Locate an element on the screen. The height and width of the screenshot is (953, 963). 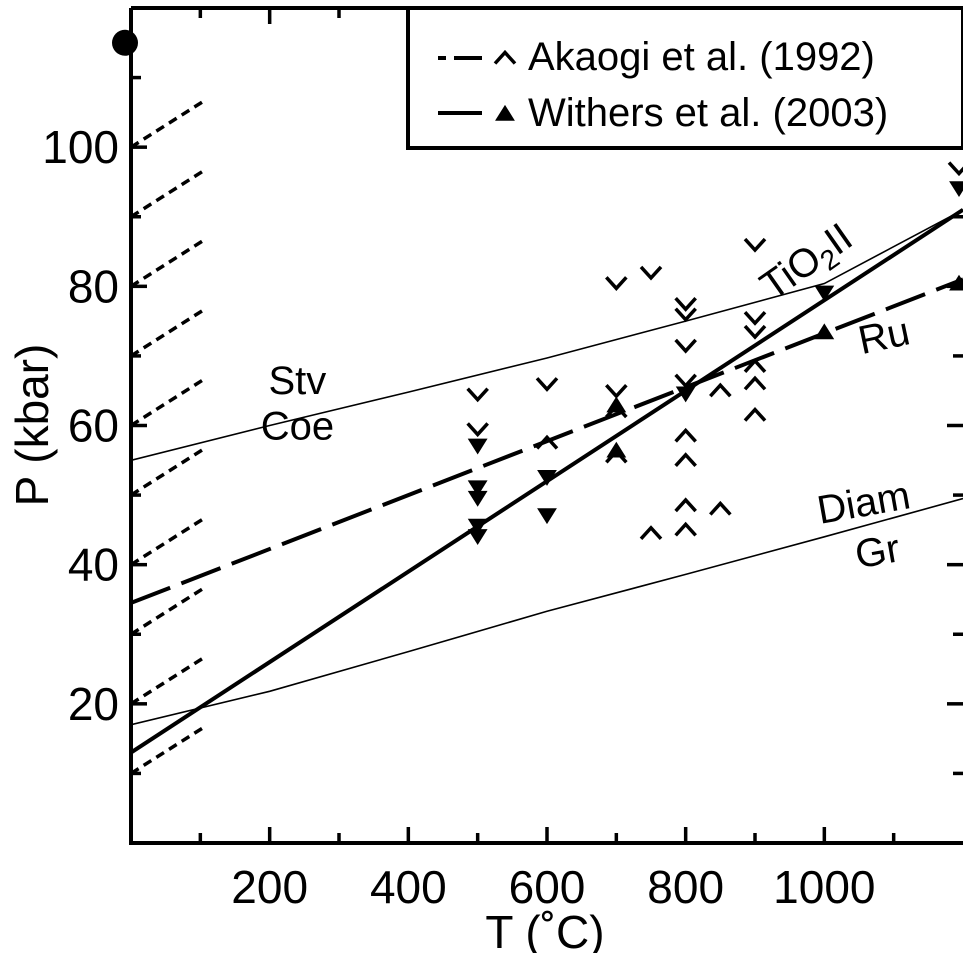
phase-label-4: Diam is located at coordinates (864, 503).